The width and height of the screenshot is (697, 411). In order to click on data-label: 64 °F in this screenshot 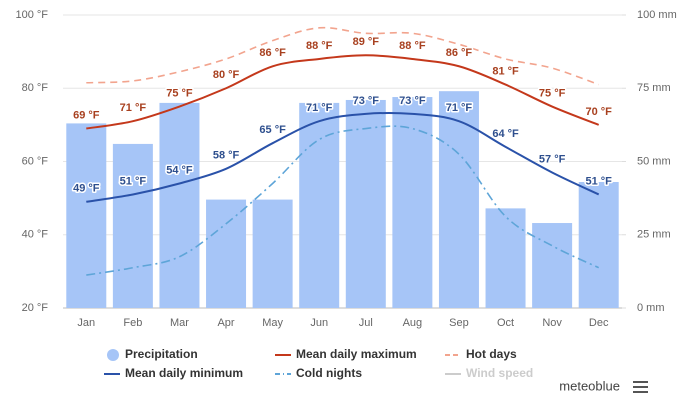, I will do `click(505, 134)`.